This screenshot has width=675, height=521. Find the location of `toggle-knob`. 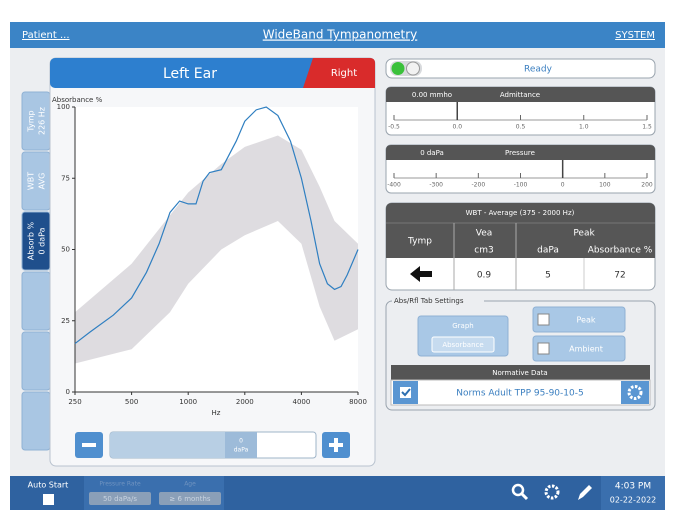

toggle-knob is located at coordinates (413, 68).